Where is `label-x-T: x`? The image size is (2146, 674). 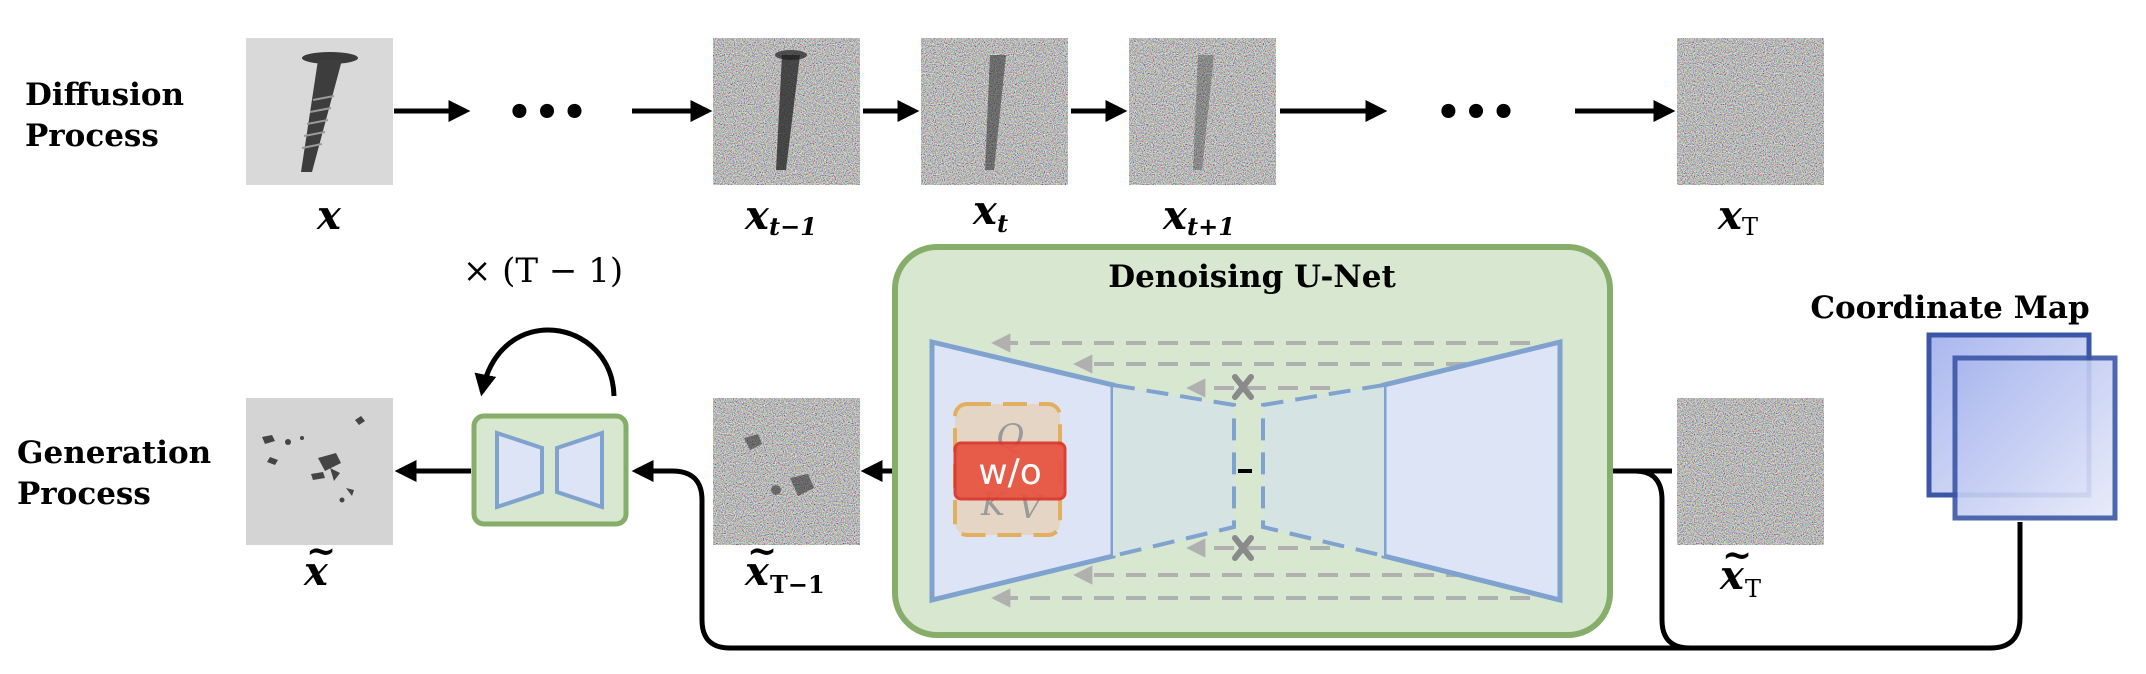 label-x-T: x is located at coordinates (1730, 215).